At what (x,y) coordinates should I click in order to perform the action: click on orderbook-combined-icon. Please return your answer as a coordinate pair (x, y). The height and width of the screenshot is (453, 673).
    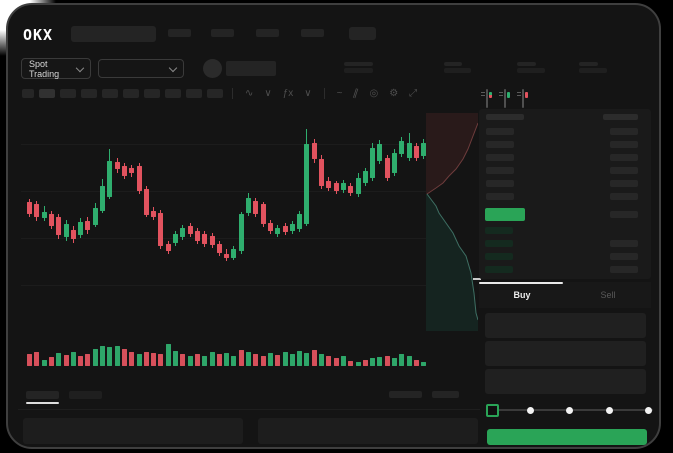
    Looking at the image, I should click on (487, 98).